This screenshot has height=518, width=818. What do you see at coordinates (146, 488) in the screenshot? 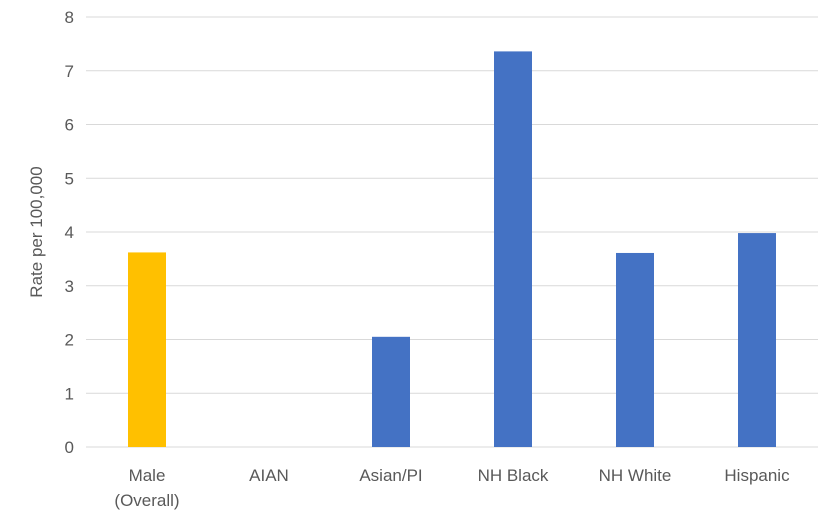
I see `x-tick-label: Male (Overall)` at bounding box center [146, 488].